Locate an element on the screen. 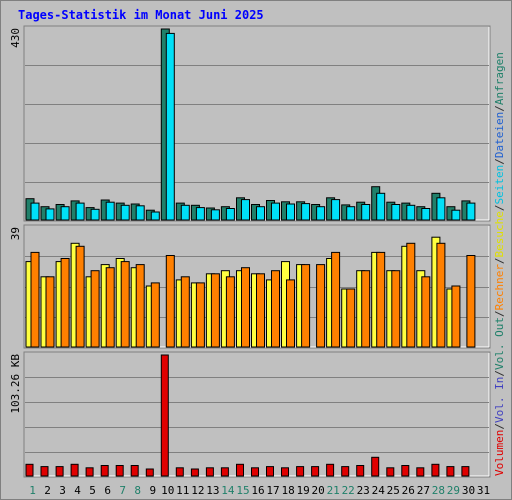  x-tick-label-day-27: 27 is located at coordinates (423, 490).